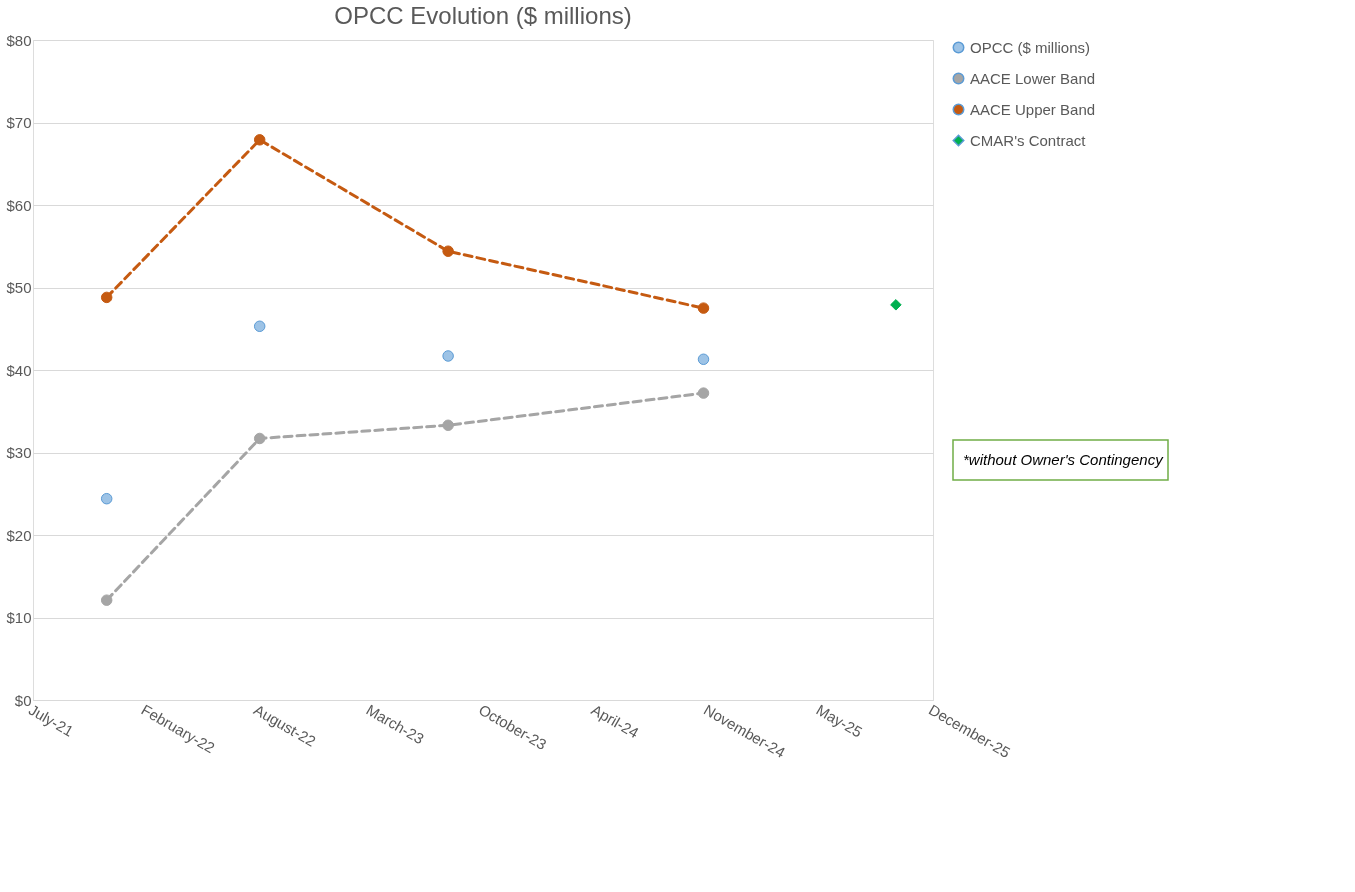  What do you see at coordinates (23, 700) in the screenshot?
I see `y-tick-label: $0` at bounding box center [23, 700].